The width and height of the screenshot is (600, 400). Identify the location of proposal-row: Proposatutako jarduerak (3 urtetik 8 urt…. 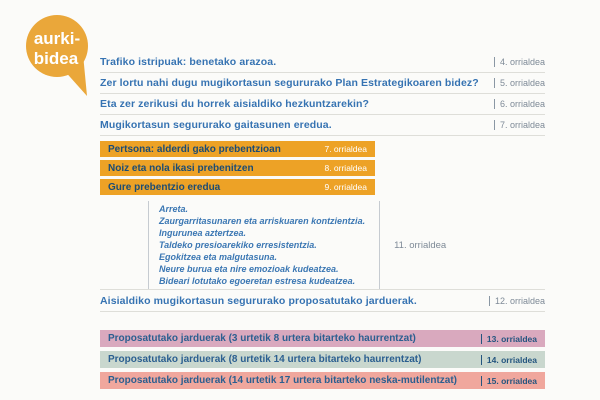
(322, 338).